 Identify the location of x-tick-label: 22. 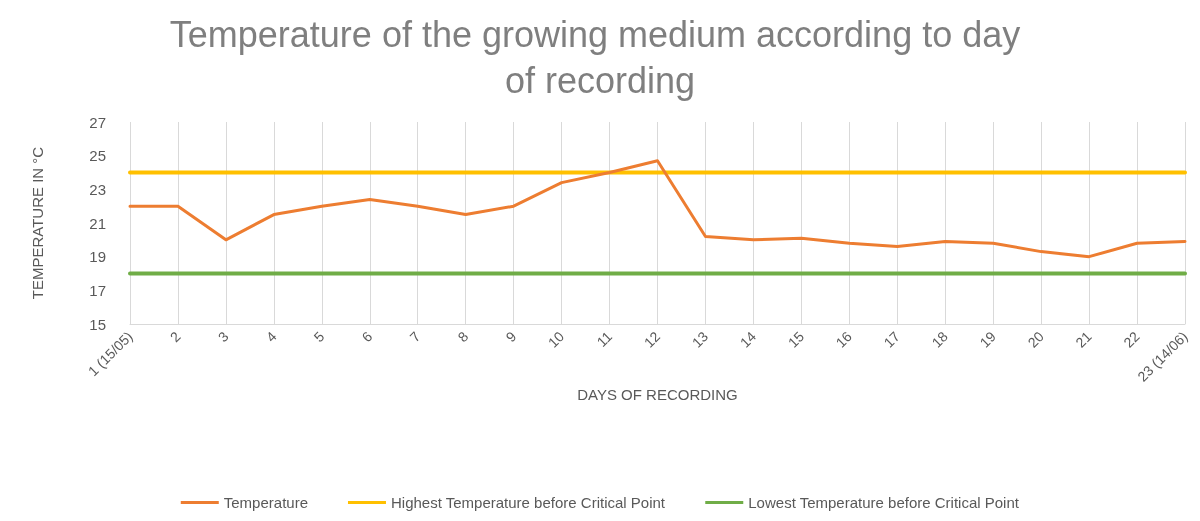
(1131, 339).